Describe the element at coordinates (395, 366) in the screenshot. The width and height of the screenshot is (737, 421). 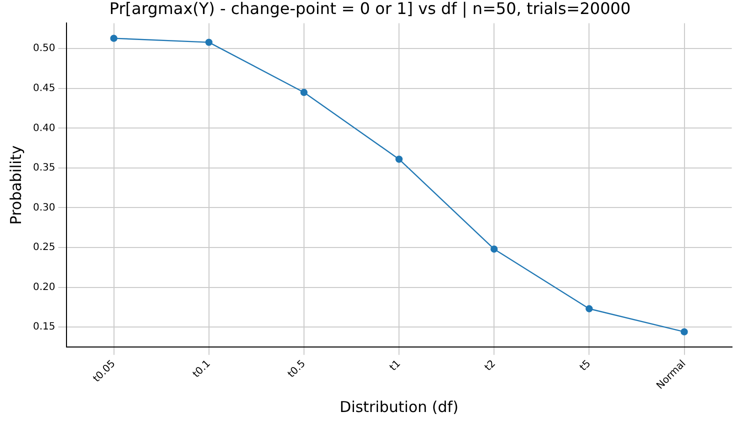
I see `x-tick-label: t1` at that location.